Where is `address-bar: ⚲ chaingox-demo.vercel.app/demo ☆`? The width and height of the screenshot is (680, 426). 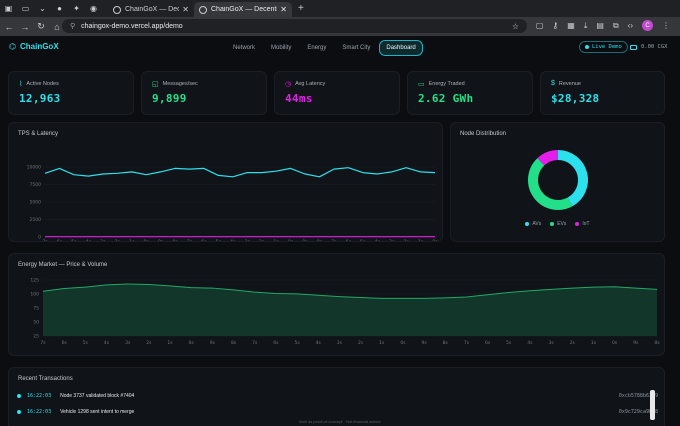
address-bar: ⚲ chaingox-demo.vercel.app/demo ☆ is located at coordinates (294, 26).